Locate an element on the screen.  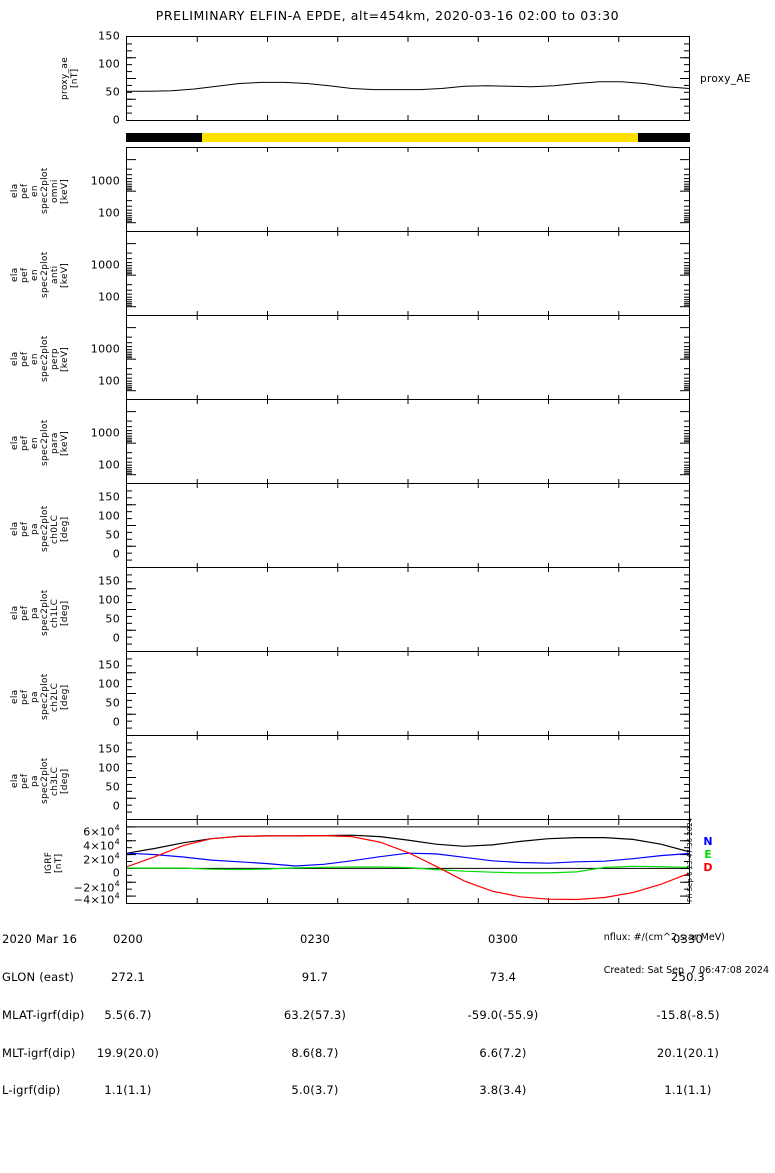
pa-ch0lc-ytick-0: 0 is located at coordinates (116, 554).